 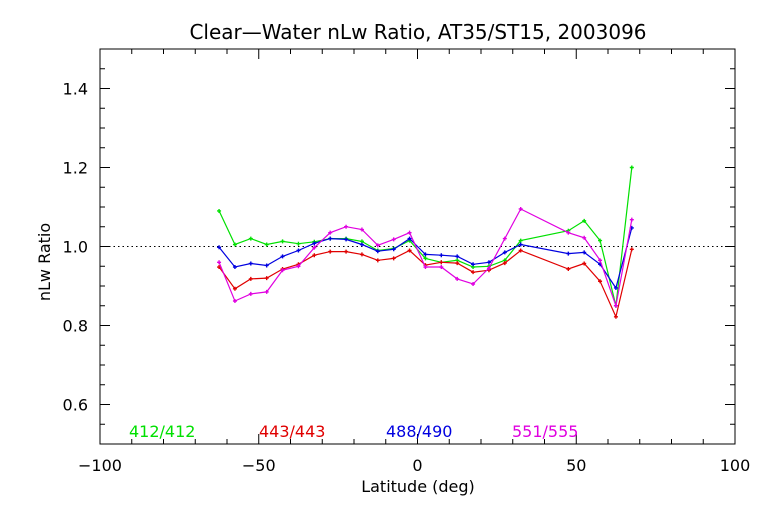 I want to click on y-axis-title: nLw Ratio, so click(x=44, y=262).